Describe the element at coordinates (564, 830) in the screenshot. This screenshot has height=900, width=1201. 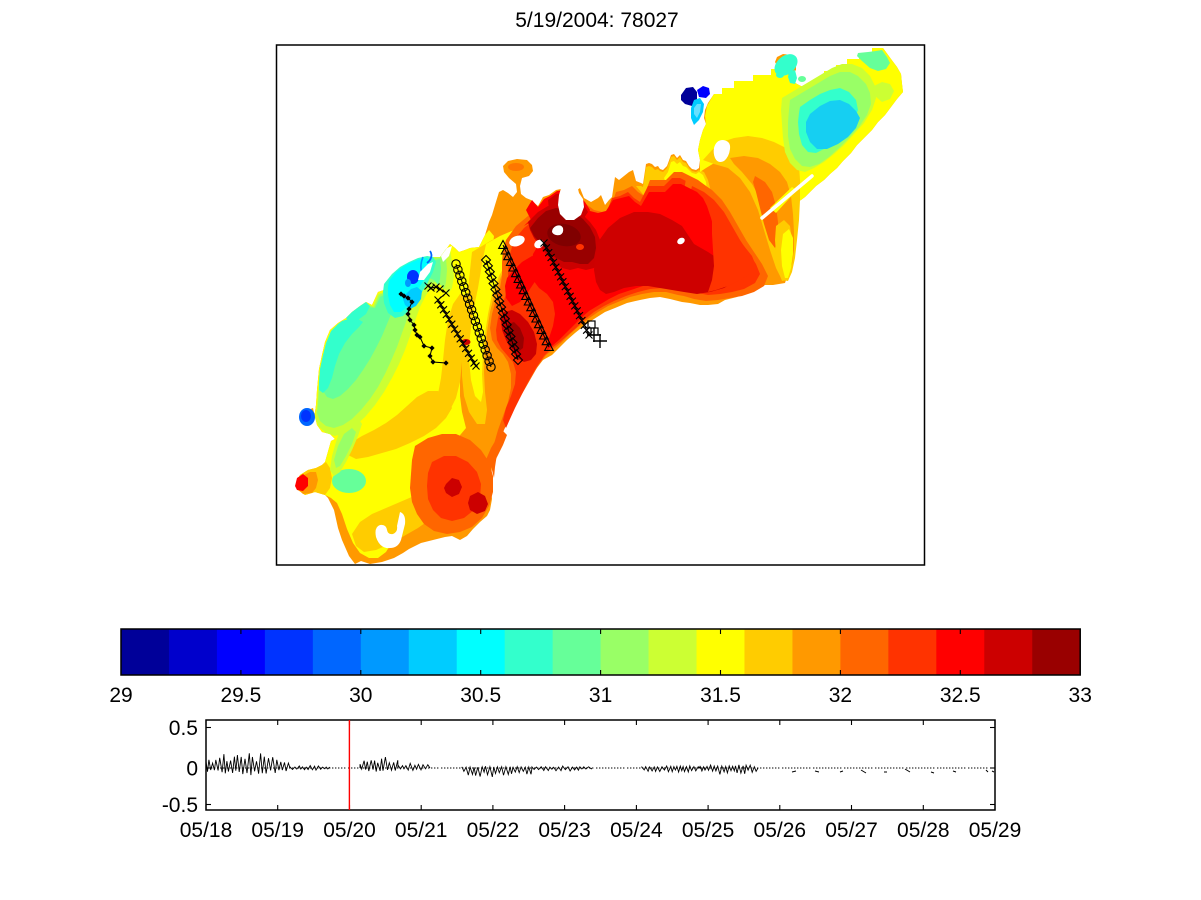
I see `svg-text: 05/23` at that location.